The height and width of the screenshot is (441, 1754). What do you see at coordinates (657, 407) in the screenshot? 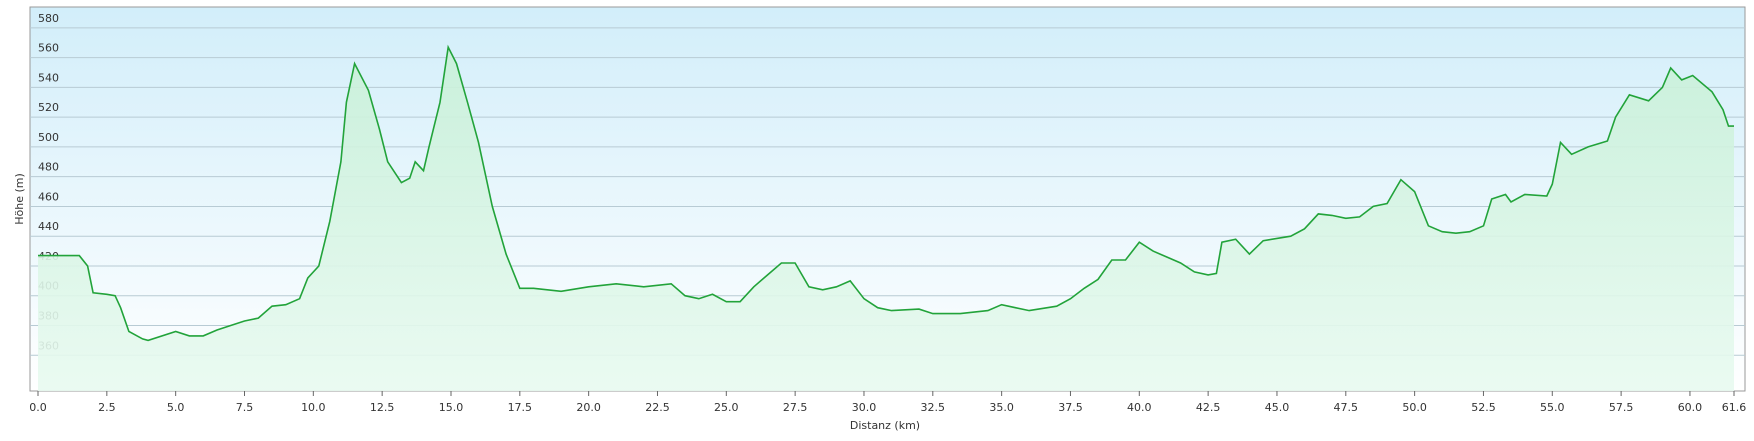
I see `x-tick-label: 22.5` at bounding box center [657, 407].